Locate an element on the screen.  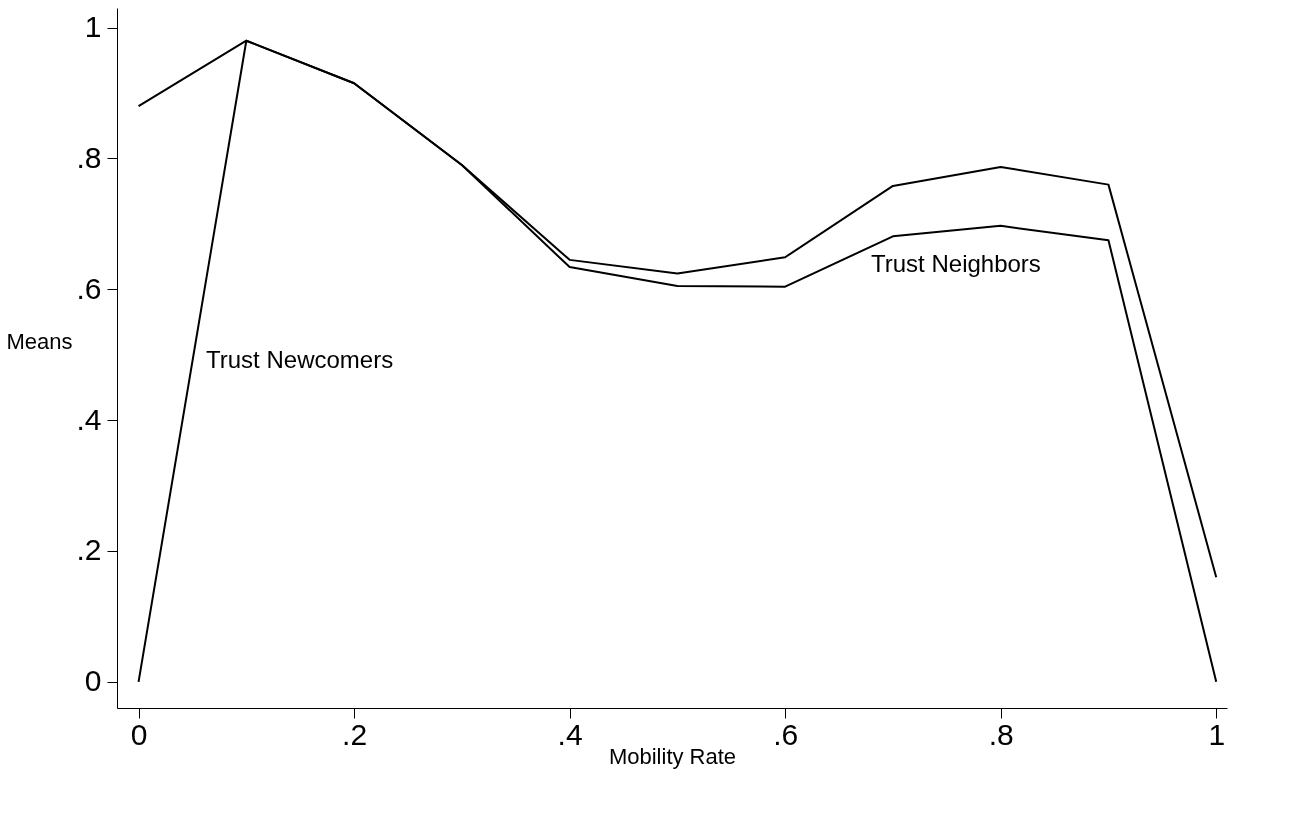
x-tick-label: .4 is located at coordinates (570, 734).